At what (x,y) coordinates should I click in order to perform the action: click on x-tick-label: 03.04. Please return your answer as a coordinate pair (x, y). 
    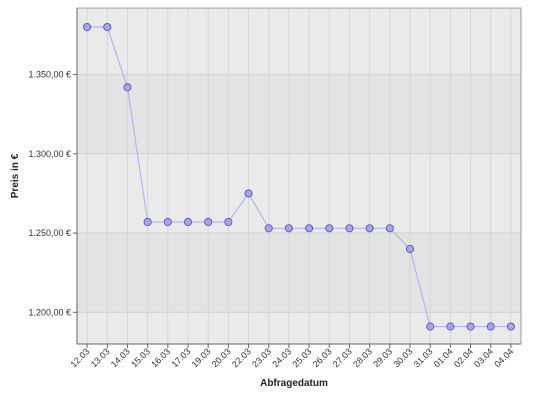
    Looking at the image, I should click on (483, 357).